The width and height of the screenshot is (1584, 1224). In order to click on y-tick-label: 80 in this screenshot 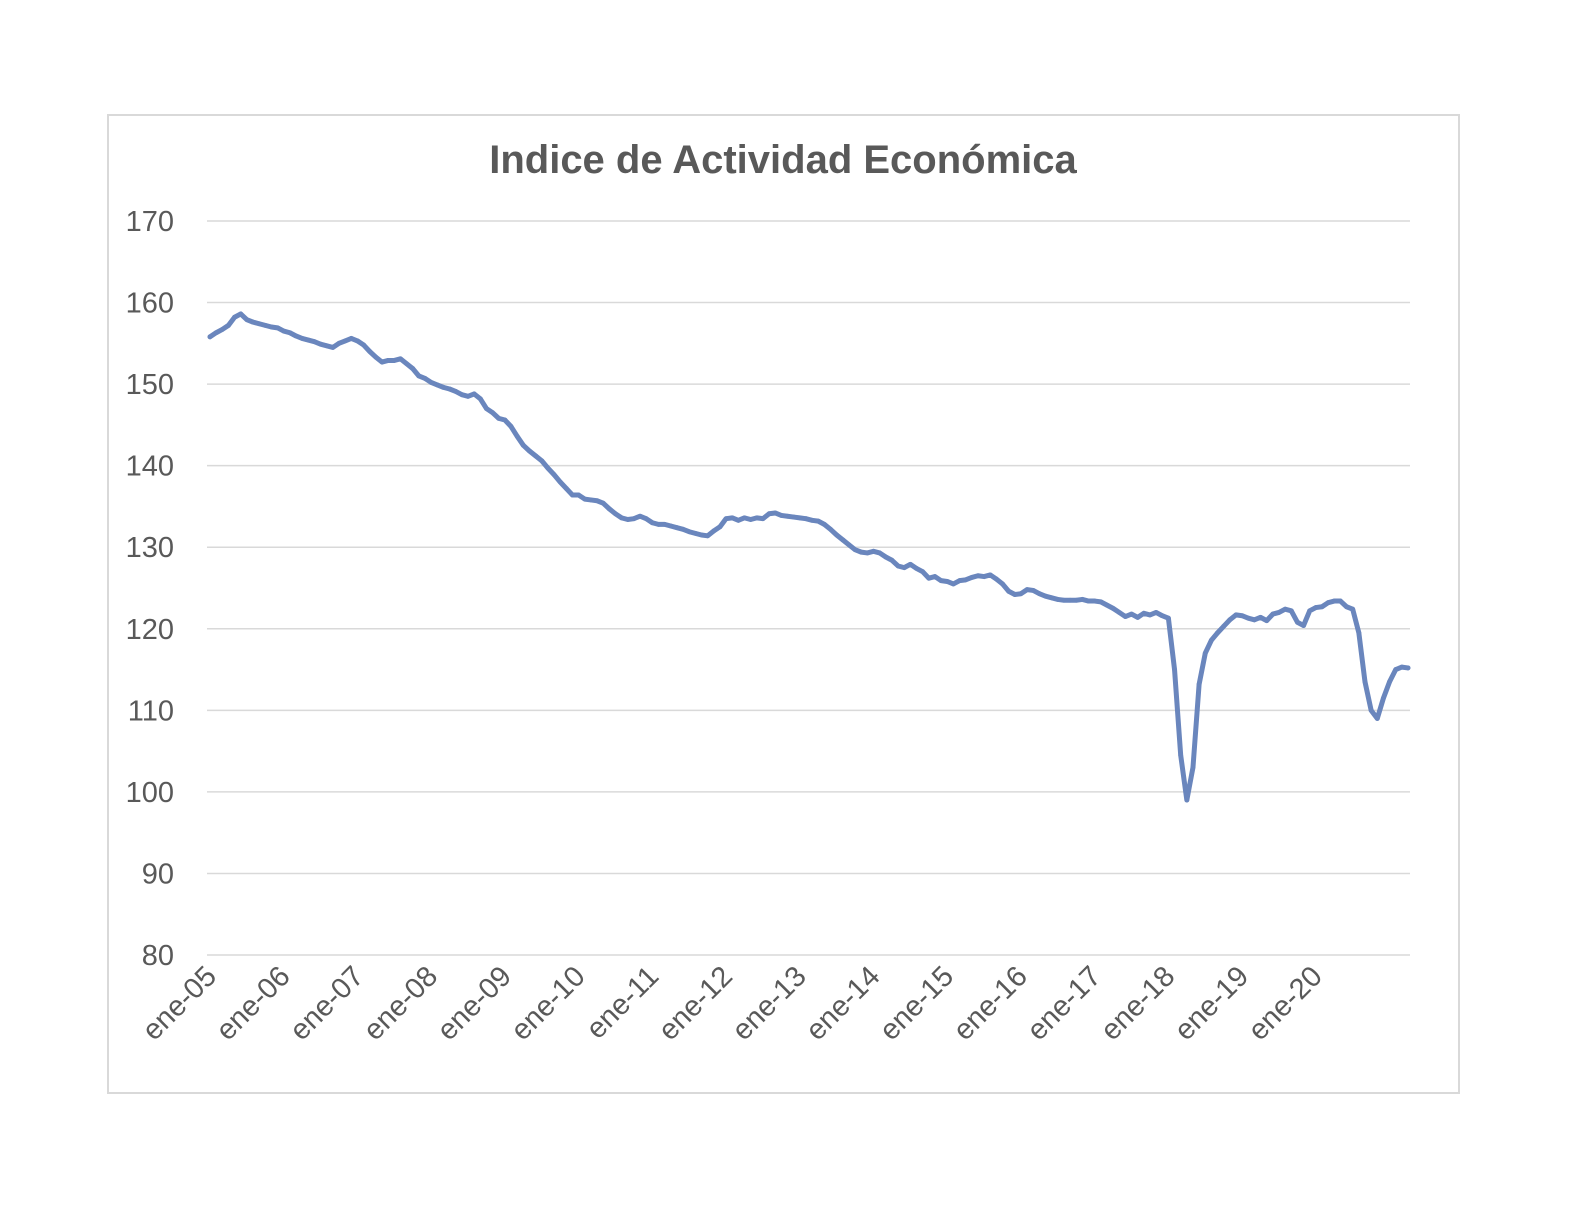, I will do `click(158, 956)`.